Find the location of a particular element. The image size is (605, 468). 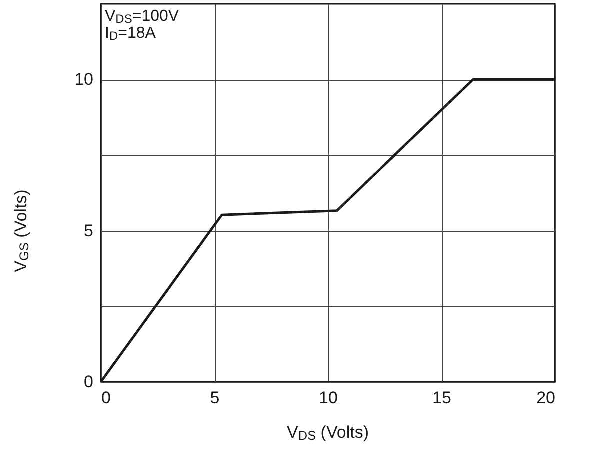

annotation: I$_{D}$=18A is located at coordinates (131, 33).